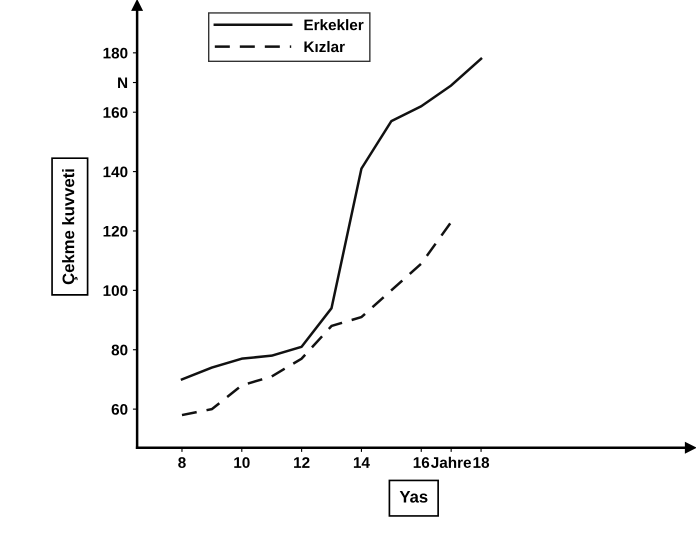 The width and height of the screenshot is (696, 533). Describe the element at coordinates (362, 462) in the screenshot. I see `x-tick-label: 14` at that location.